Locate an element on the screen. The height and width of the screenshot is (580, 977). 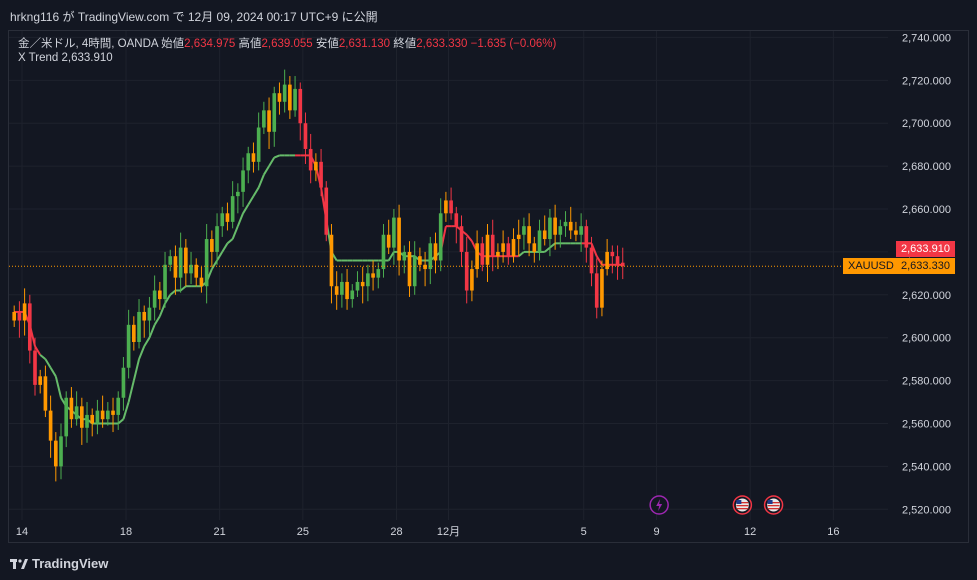
indicator-legend: X Trend 2,633.910 is located at coordinates (65, 58).